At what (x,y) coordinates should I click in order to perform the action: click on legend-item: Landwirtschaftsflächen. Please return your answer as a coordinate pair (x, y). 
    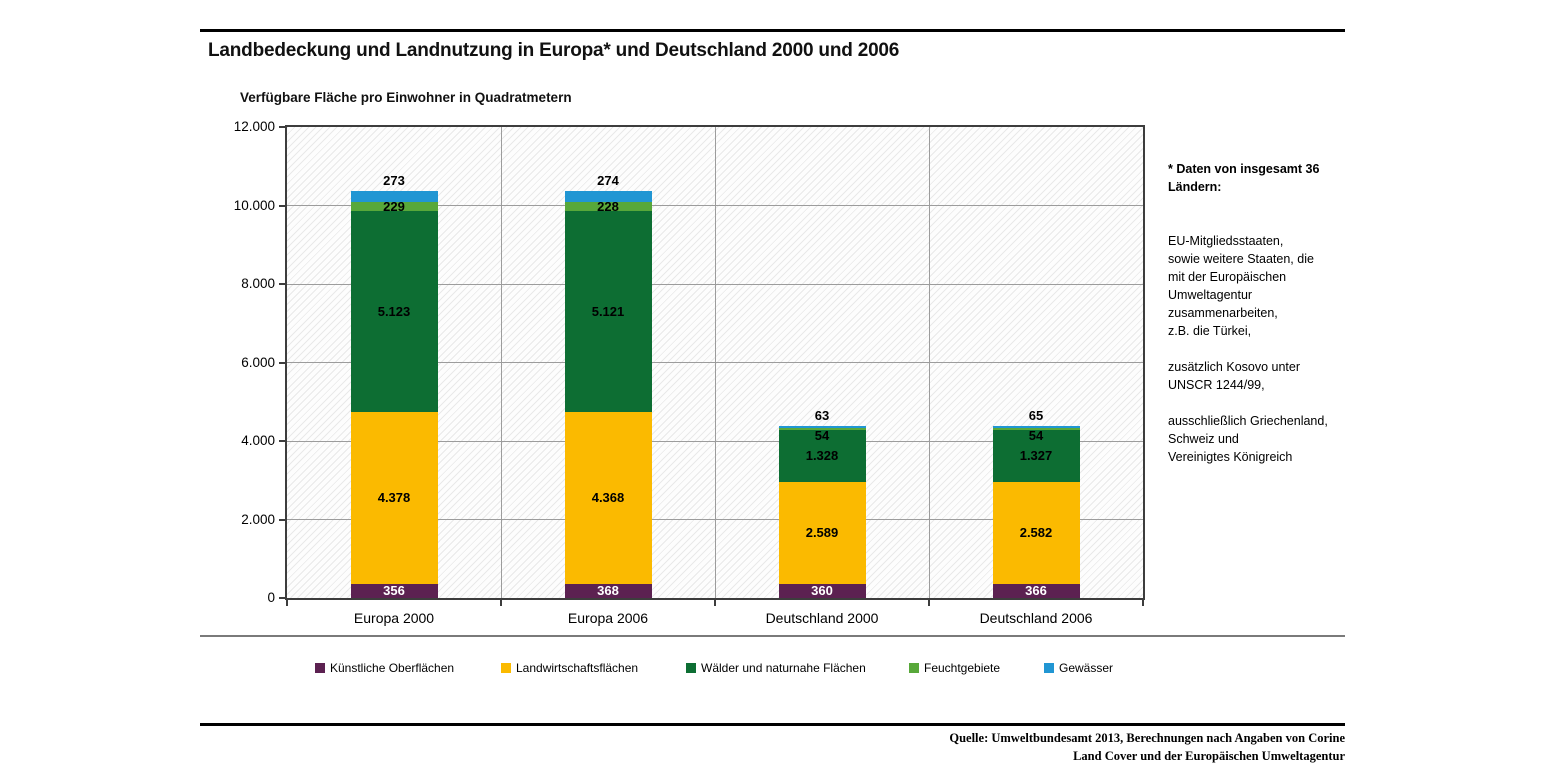
    Looking at the image, I should click on (569, 668).